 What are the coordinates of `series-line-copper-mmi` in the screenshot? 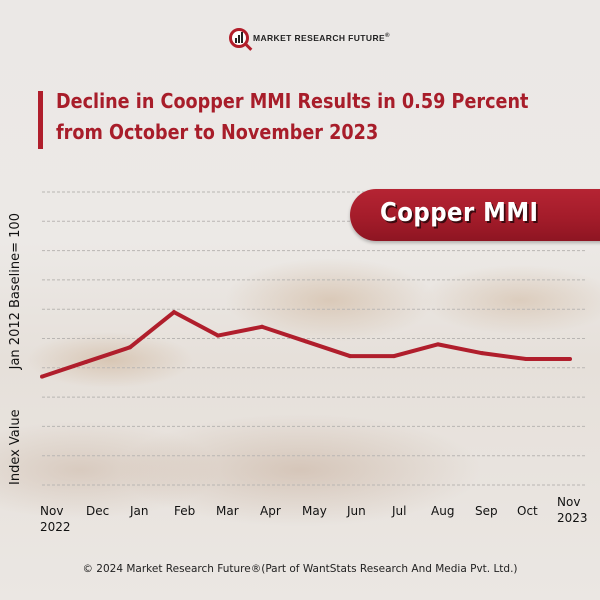 It's located at (305, 344).